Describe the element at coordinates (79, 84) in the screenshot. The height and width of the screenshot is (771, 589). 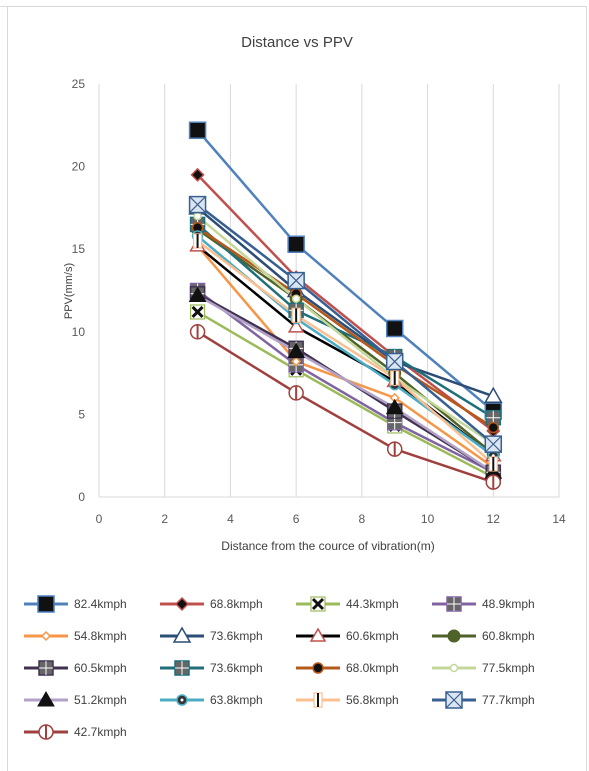
I see `y-tick-label: 25` at that location.